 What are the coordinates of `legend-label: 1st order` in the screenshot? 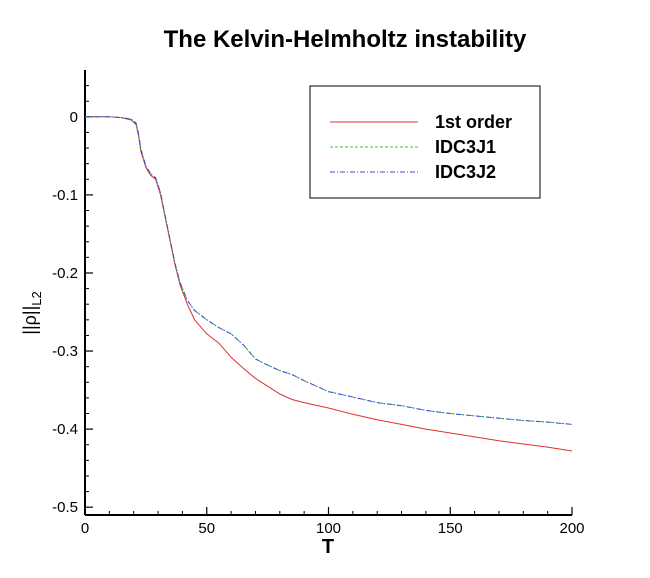 It's located at (473, 122).